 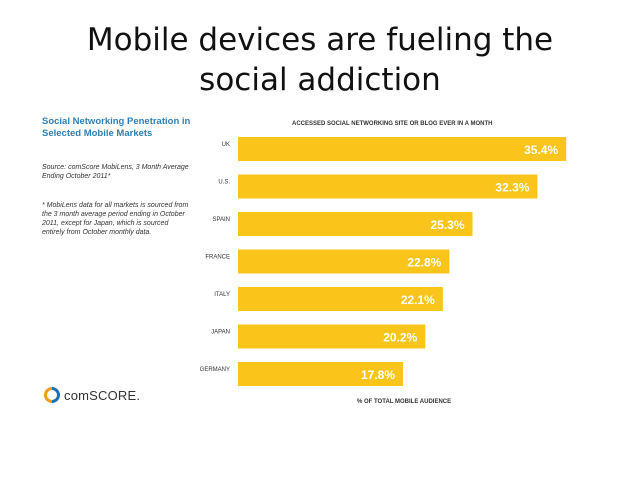 What do you see at coordinates (215, 370) in the screenshot?
I see `category-label: GERMANY` at bounding box center [215, 370].